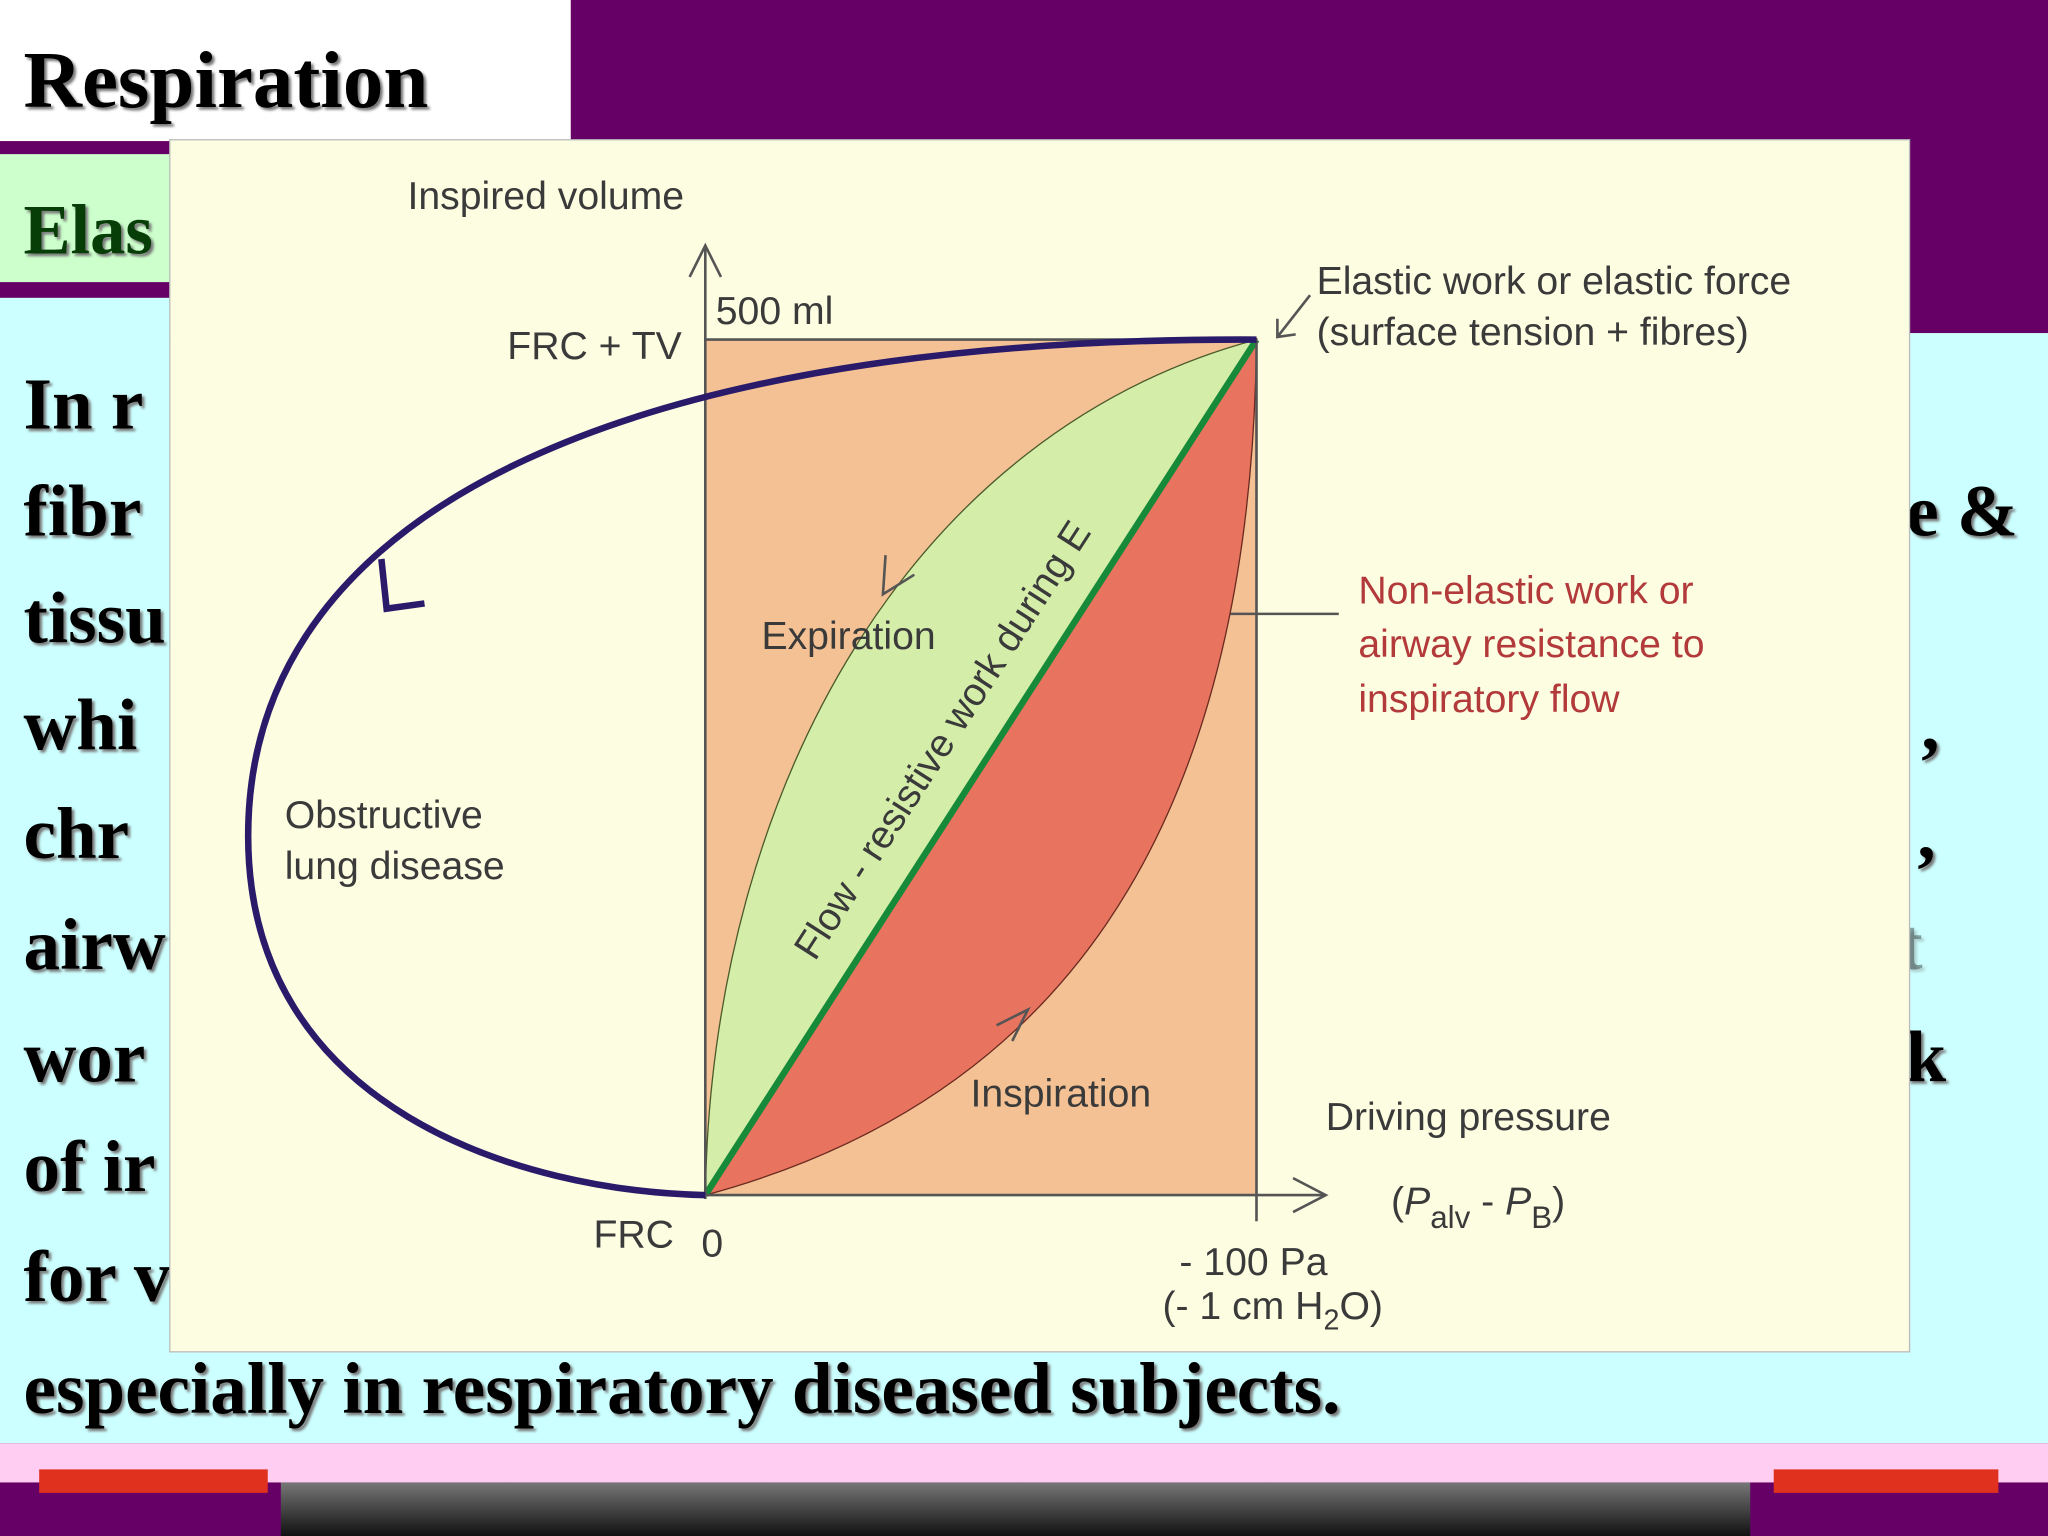 This screenshot has height=1536, width=2048. Describe the element at coordinates (81, 725) in the screenshot. I see `body-line: whi` at that location.